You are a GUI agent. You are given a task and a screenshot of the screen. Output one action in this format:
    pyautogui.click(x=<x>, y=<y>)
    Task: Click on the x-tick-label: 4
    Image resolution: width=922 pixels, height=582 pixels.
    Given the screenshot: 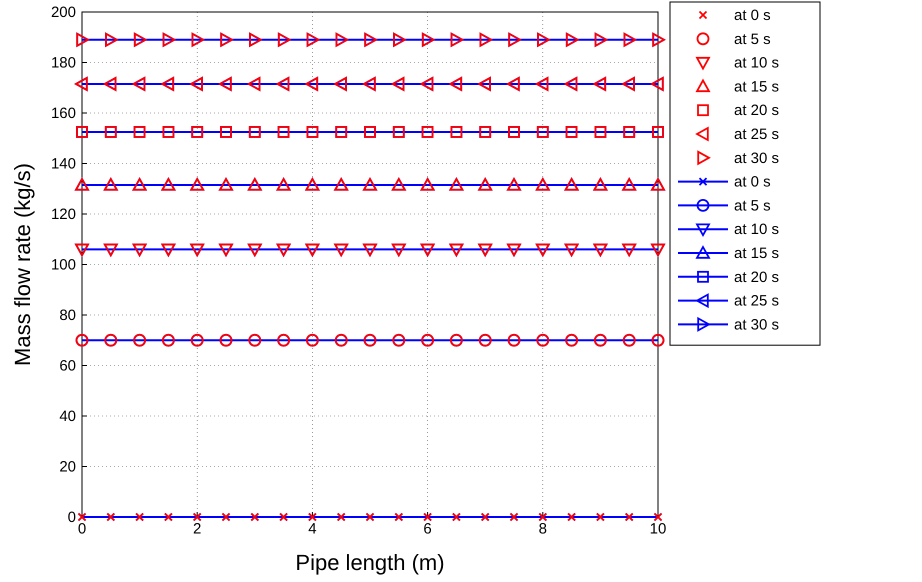 What is the action you would take?
    pyautogui.click(x=312, y=529)
    